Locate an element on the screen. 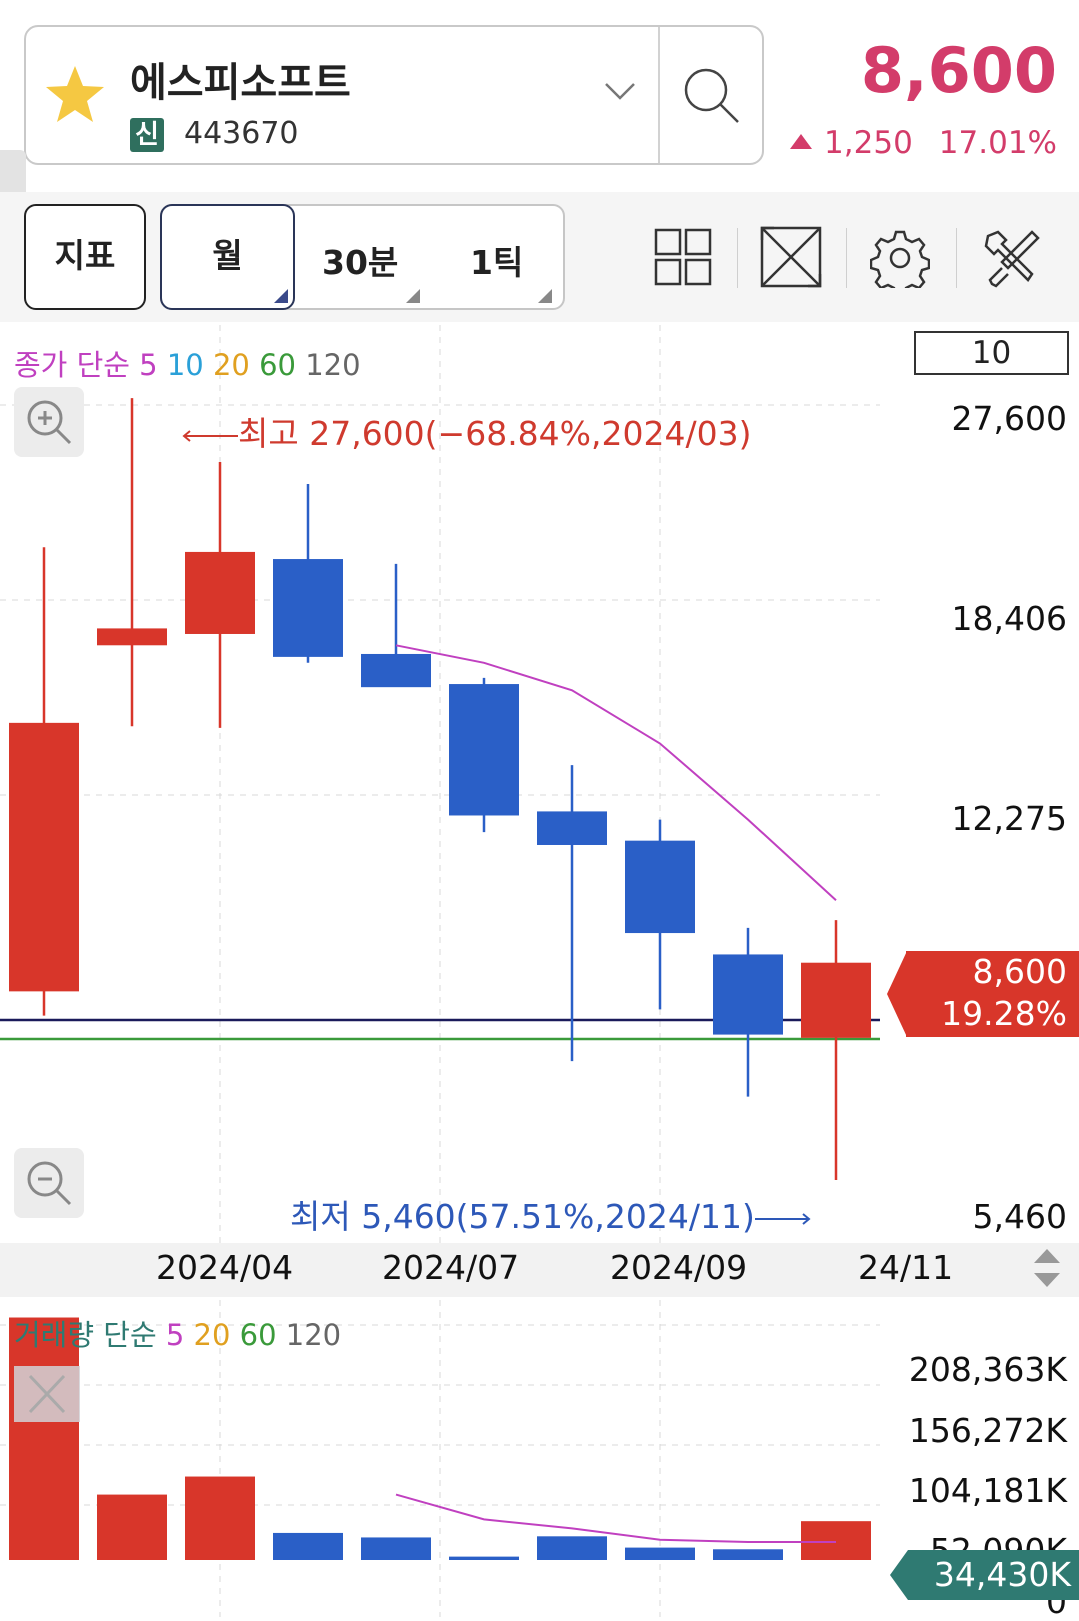  price-axis-label: 5,460 is located at coordinates (1019, 1216).